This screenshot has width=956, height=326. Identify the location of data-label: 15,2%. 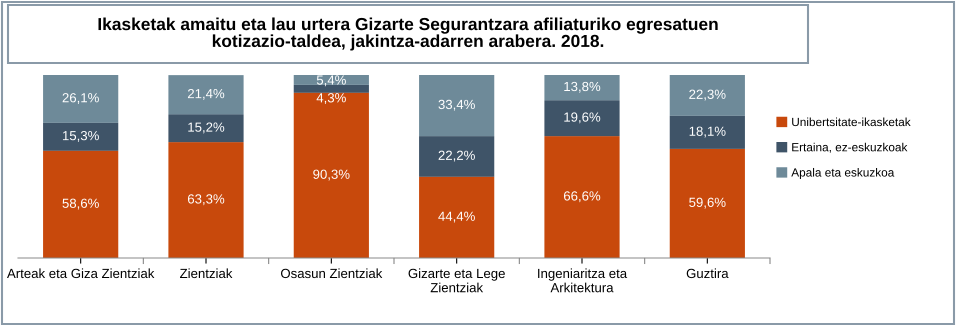
(206, 128).